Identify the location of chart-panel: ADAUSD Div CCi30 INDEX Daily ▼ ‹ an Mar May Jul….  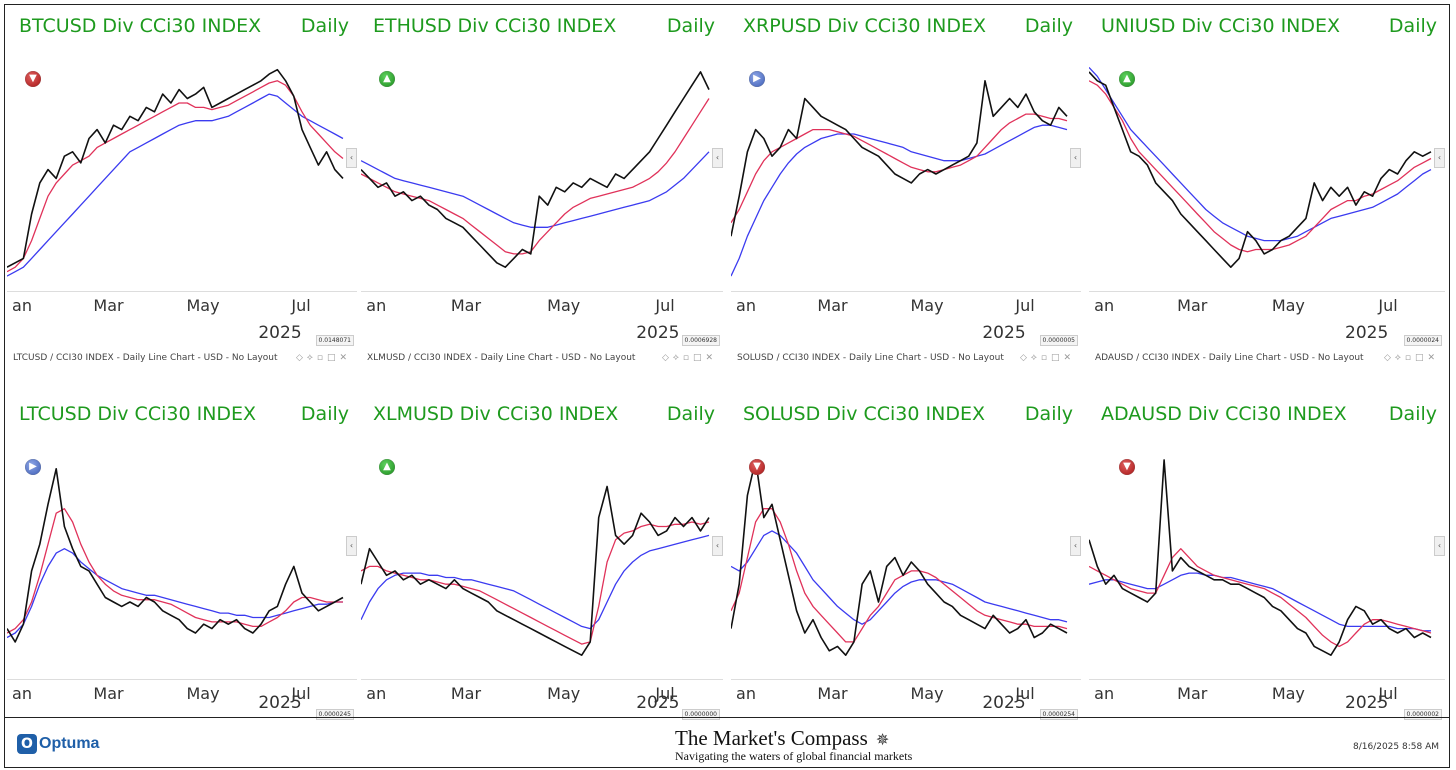
(1267, 556).